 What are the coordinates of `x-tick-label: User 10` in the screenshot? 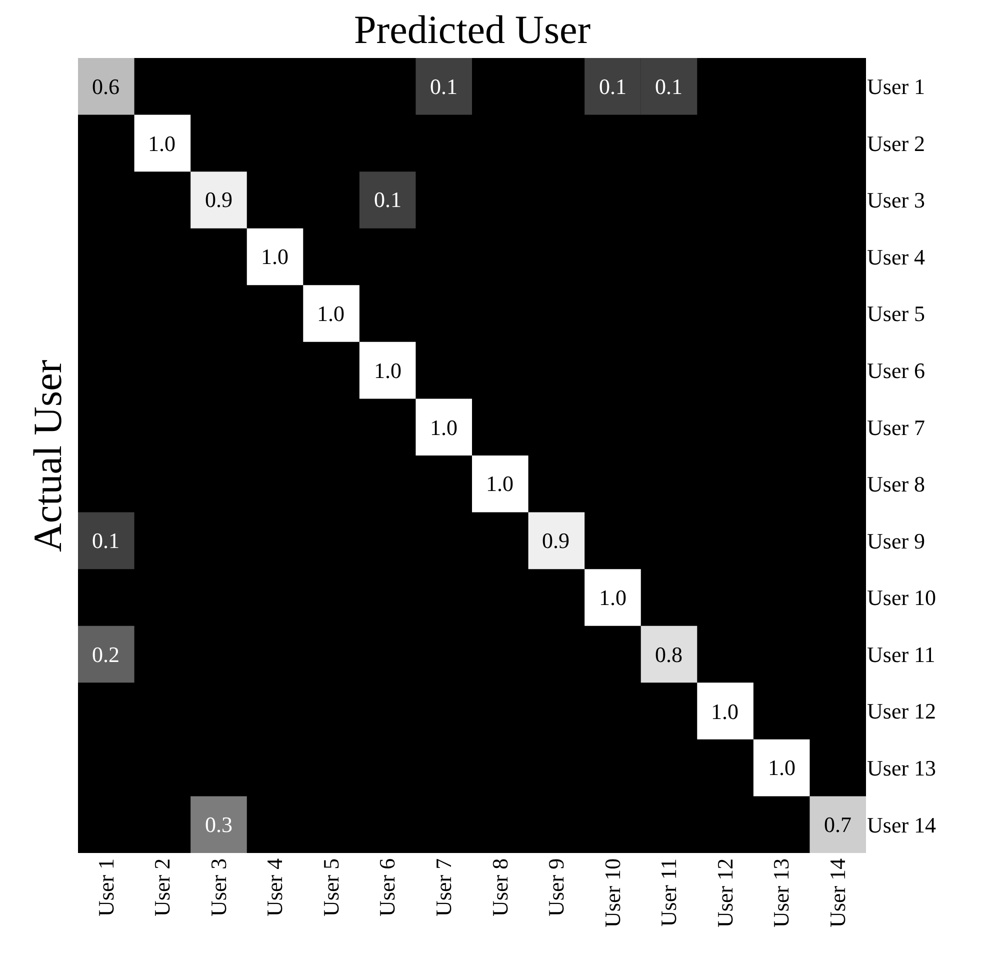 It's located at (612, 893).